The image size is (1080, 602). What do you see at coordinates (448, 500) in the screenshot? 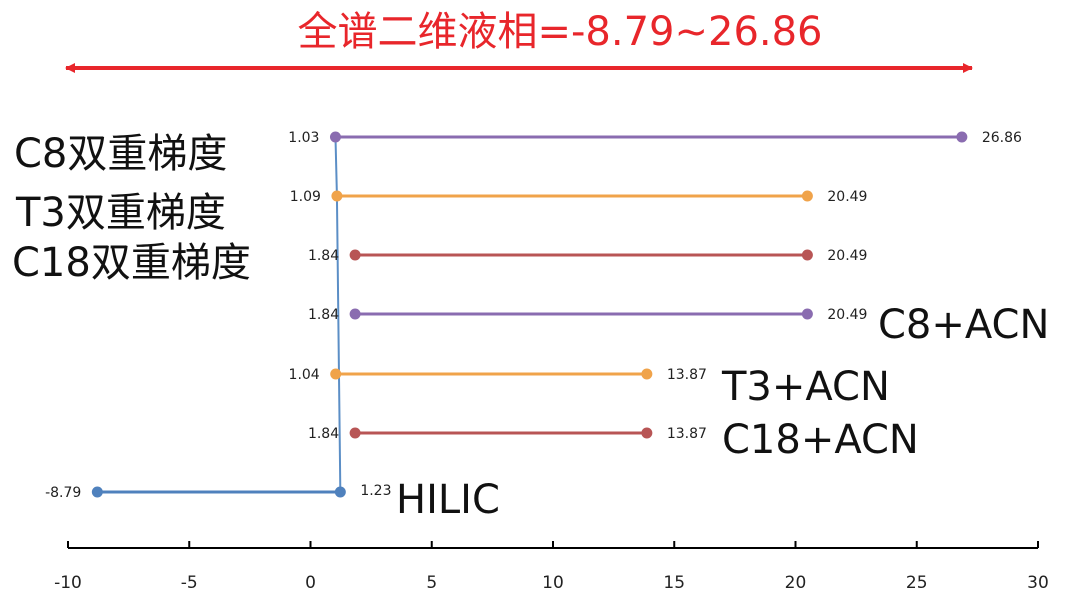
I see `series-name-label: HILIC` at bounding box center [448, 500].